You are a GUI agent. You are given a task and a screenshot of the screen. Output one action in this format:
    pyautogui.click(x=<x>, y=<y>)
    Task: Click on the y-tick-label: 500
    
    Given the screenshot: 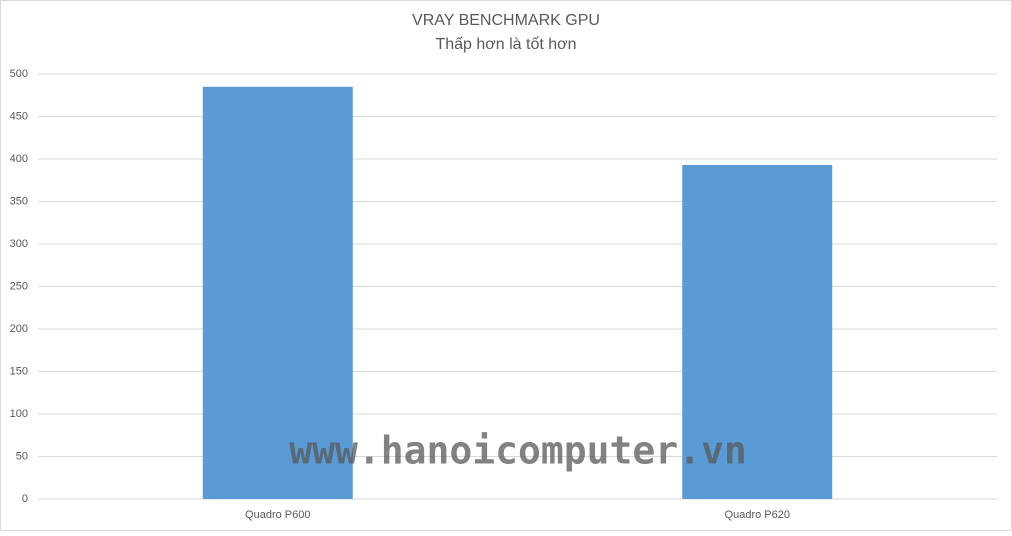 What is the action you would take?
    pyautogui.click(x=19, y=74)
    